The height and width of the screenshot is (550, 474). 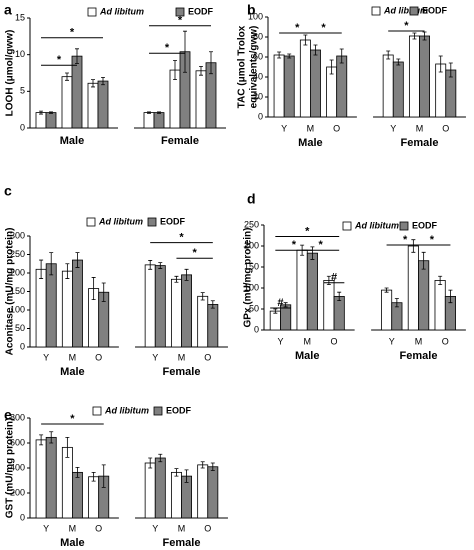 I want to click on y-tick-label: 100, so click(x=251, y=287).